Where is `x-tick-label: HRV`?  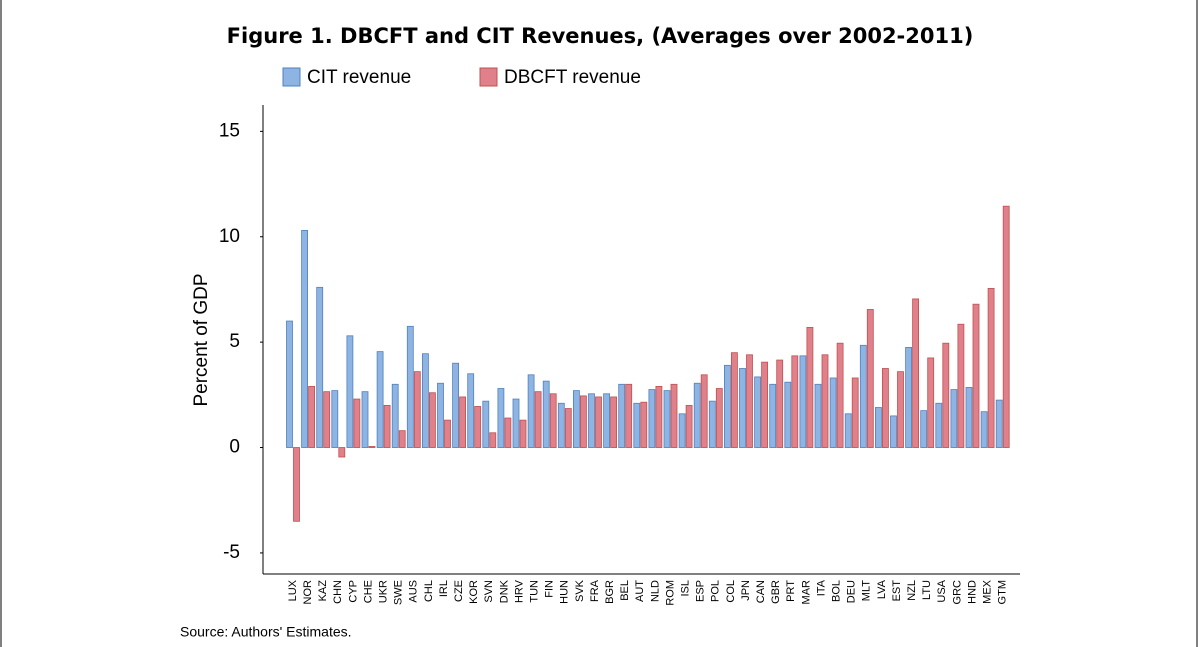 x-tick-label: HRV is located at coordinates (519, 591).